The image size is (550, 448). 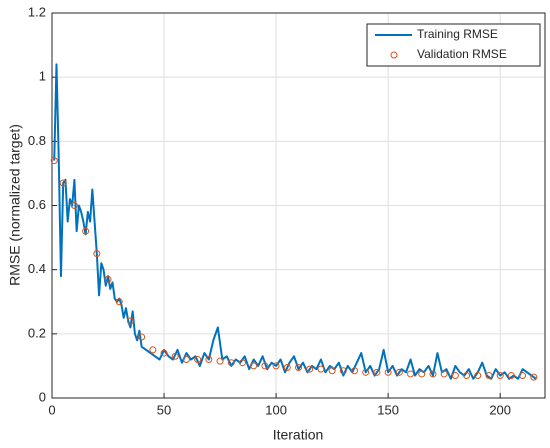 What do you see at coordinates (500, 409) in the screenshot?
I see `x-tick-label: 200` at bounding box center [500, 409].